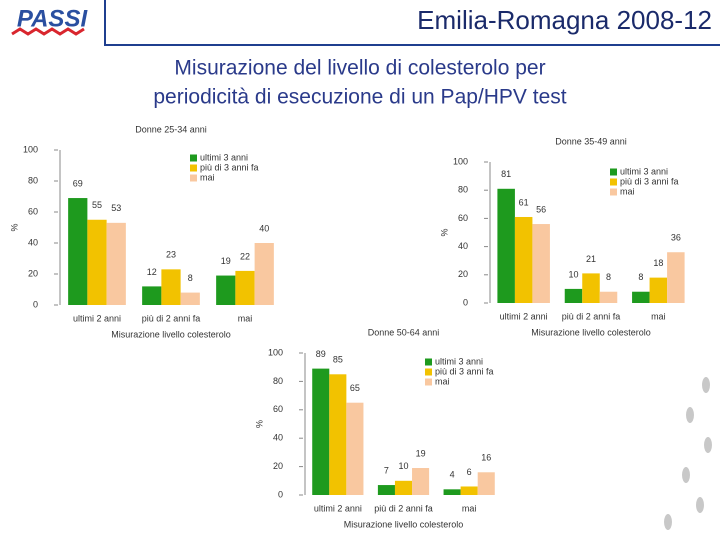 The image size is (720, 545). What do you see at coordinates (97, 205) in the screenshot?
I see `data-label: 55` at bounding box center [97, 205].